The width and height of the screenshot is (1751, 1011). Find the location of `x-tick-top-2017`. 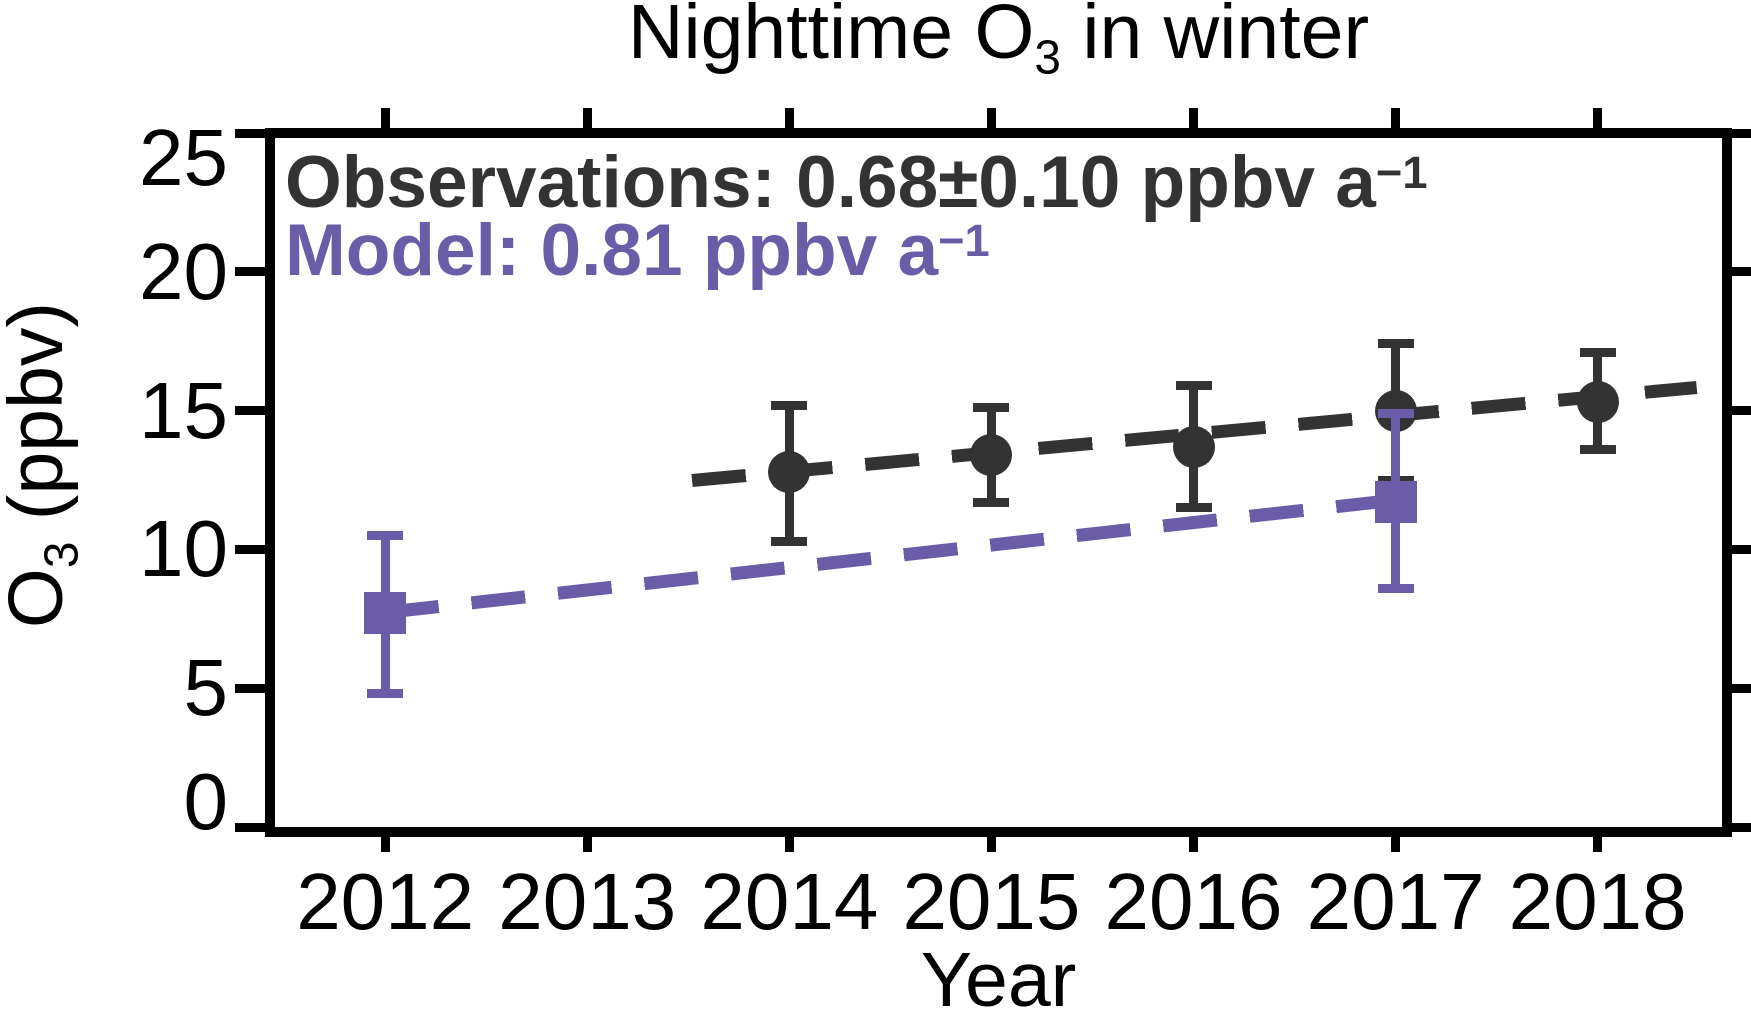

x-tick-top-2017 is located at coordinates (1396, 118).